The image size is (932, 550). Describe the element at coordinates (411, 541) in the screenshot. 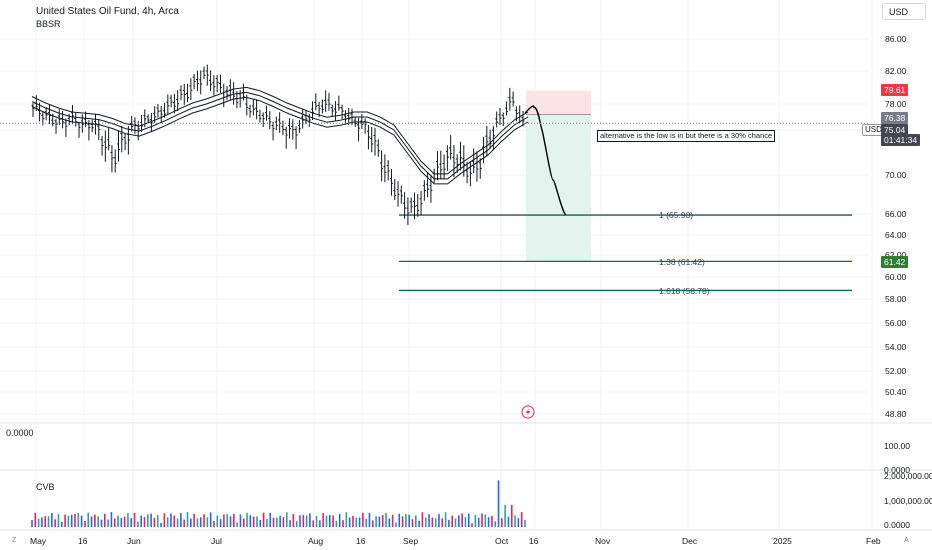

I see `time-tick: Sep` at that location.